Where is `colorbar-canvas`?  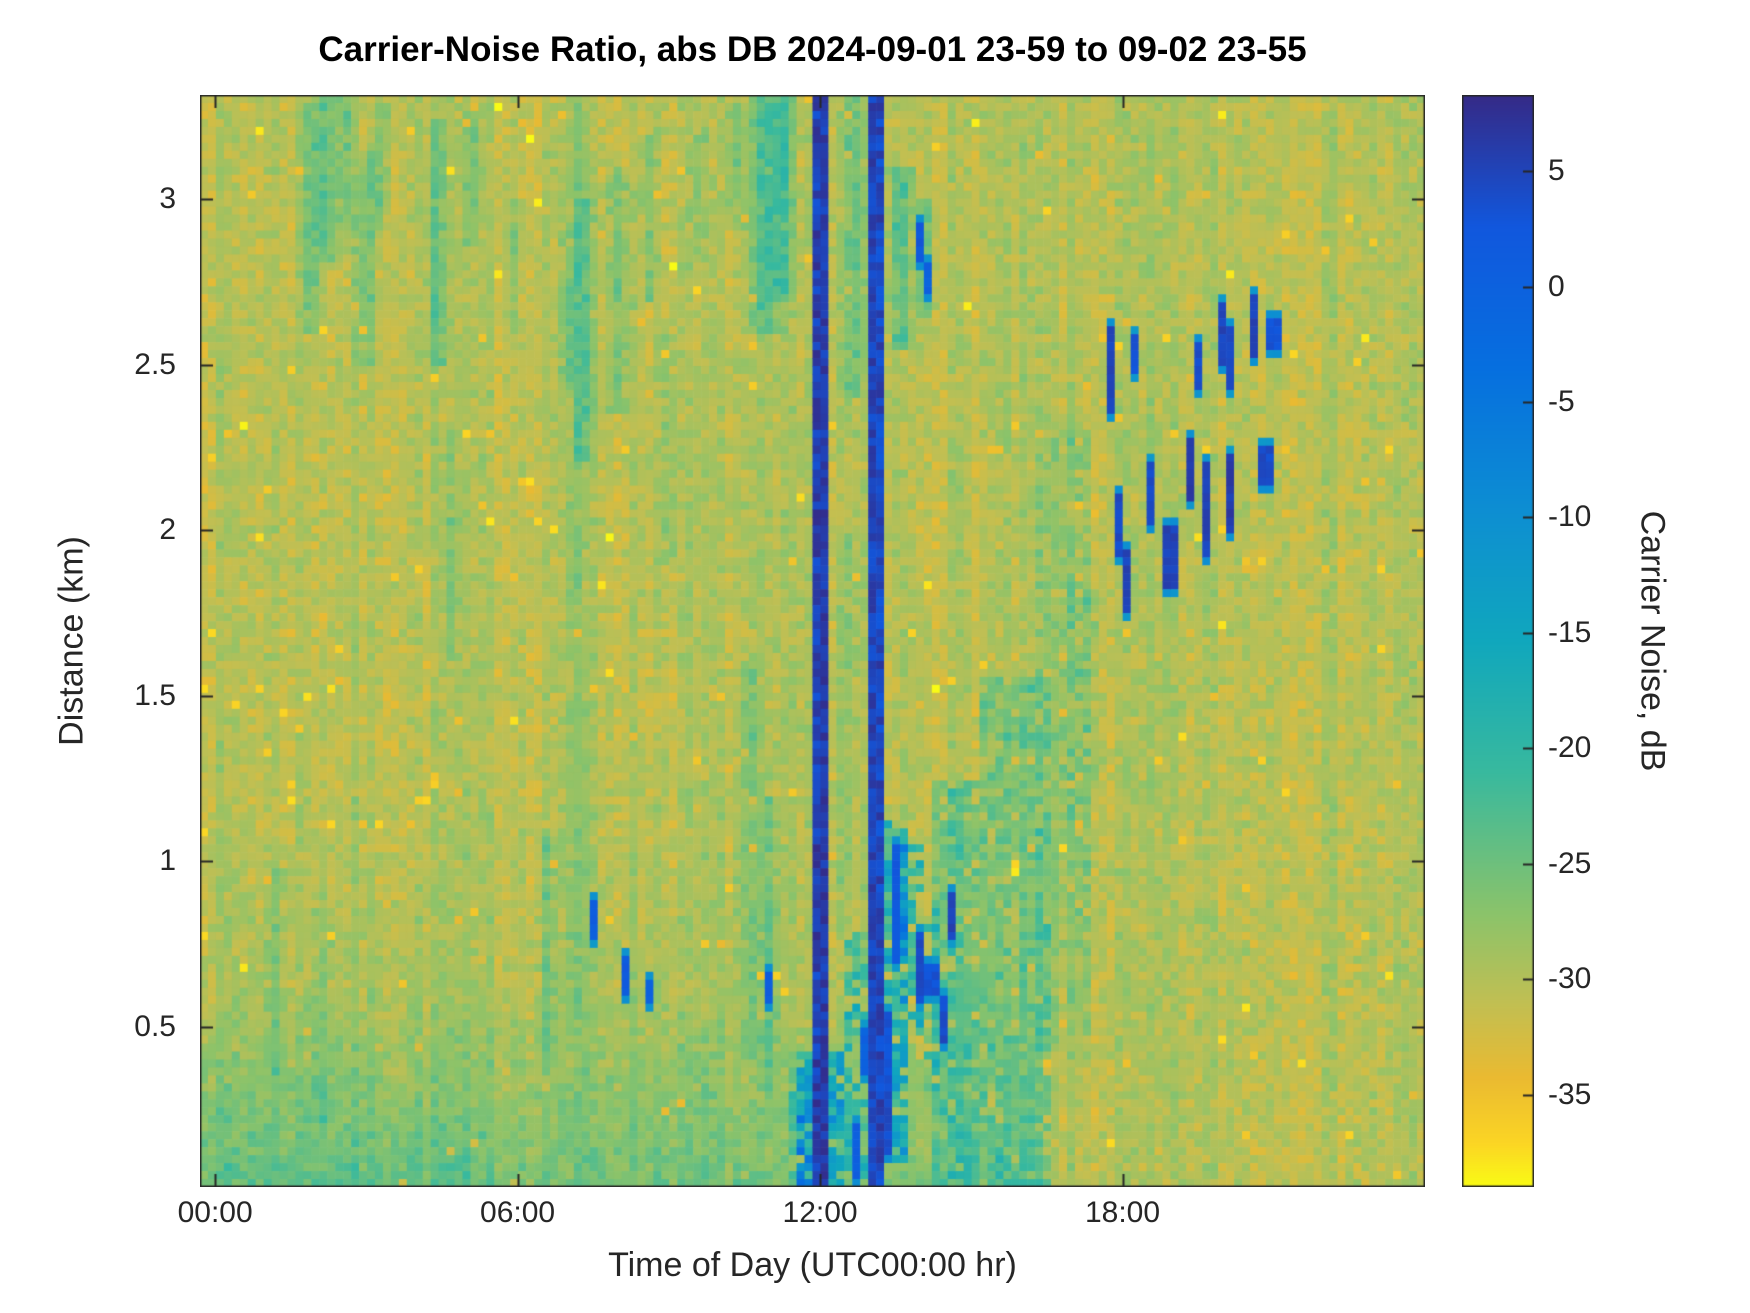 colorbar-canvas is located at coordinates (1498, 641).